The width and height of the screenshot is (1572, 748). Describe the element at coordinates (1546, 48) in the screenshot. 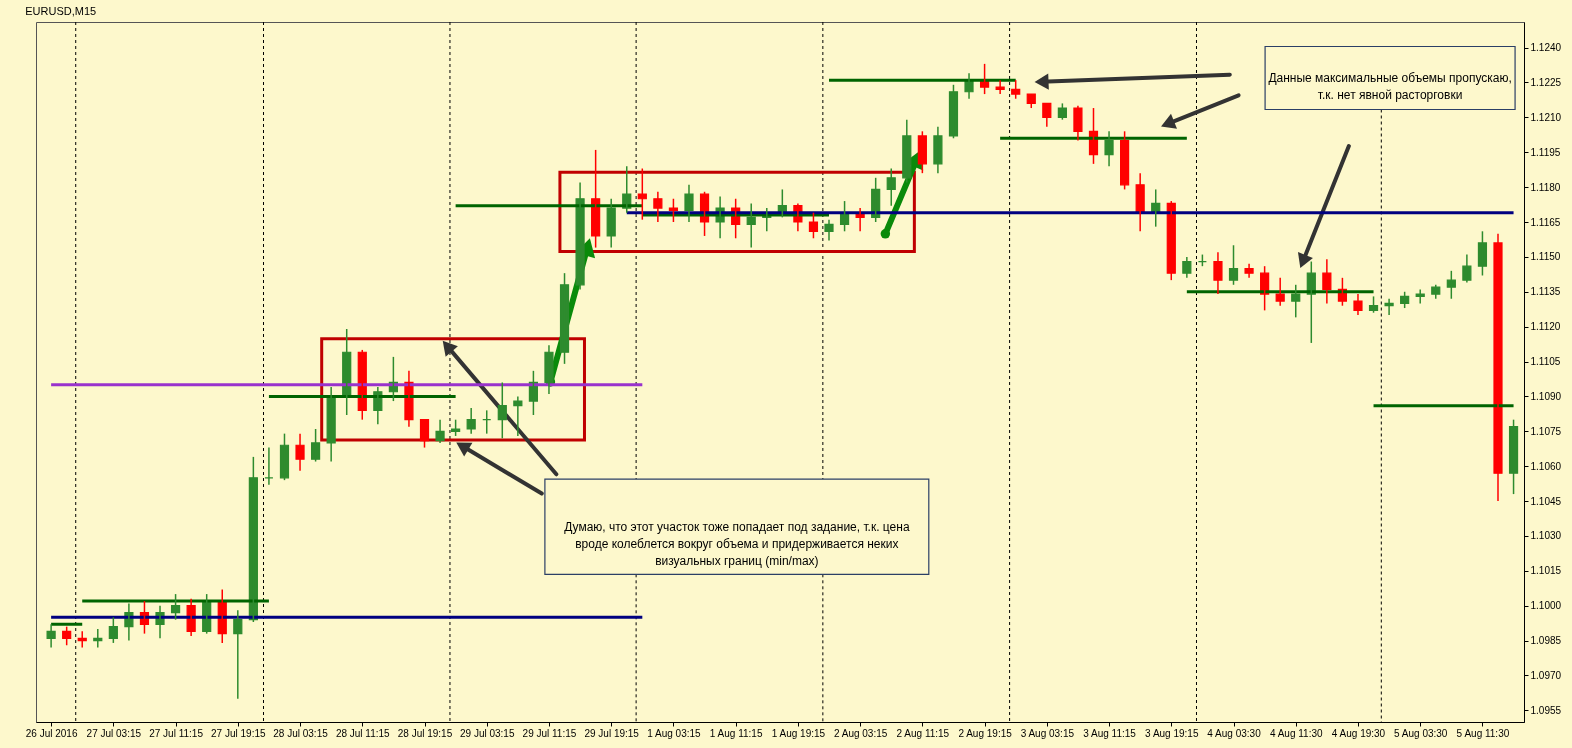

I see `y-tick-label: 1.1240` at that location.